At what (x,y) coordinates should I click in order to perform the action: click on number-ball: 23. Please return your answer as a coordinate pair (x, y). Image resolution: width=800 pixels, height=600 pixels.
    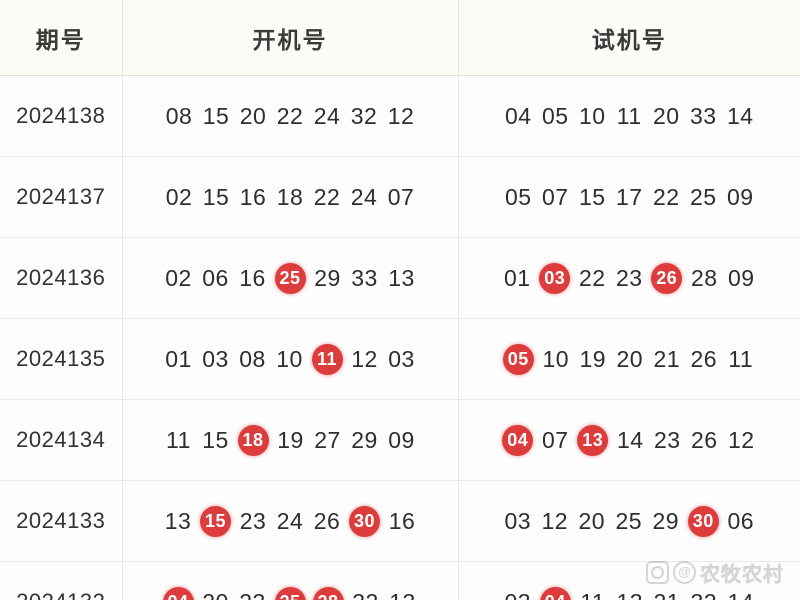
    Looking at the image, I should click on (253, 593).